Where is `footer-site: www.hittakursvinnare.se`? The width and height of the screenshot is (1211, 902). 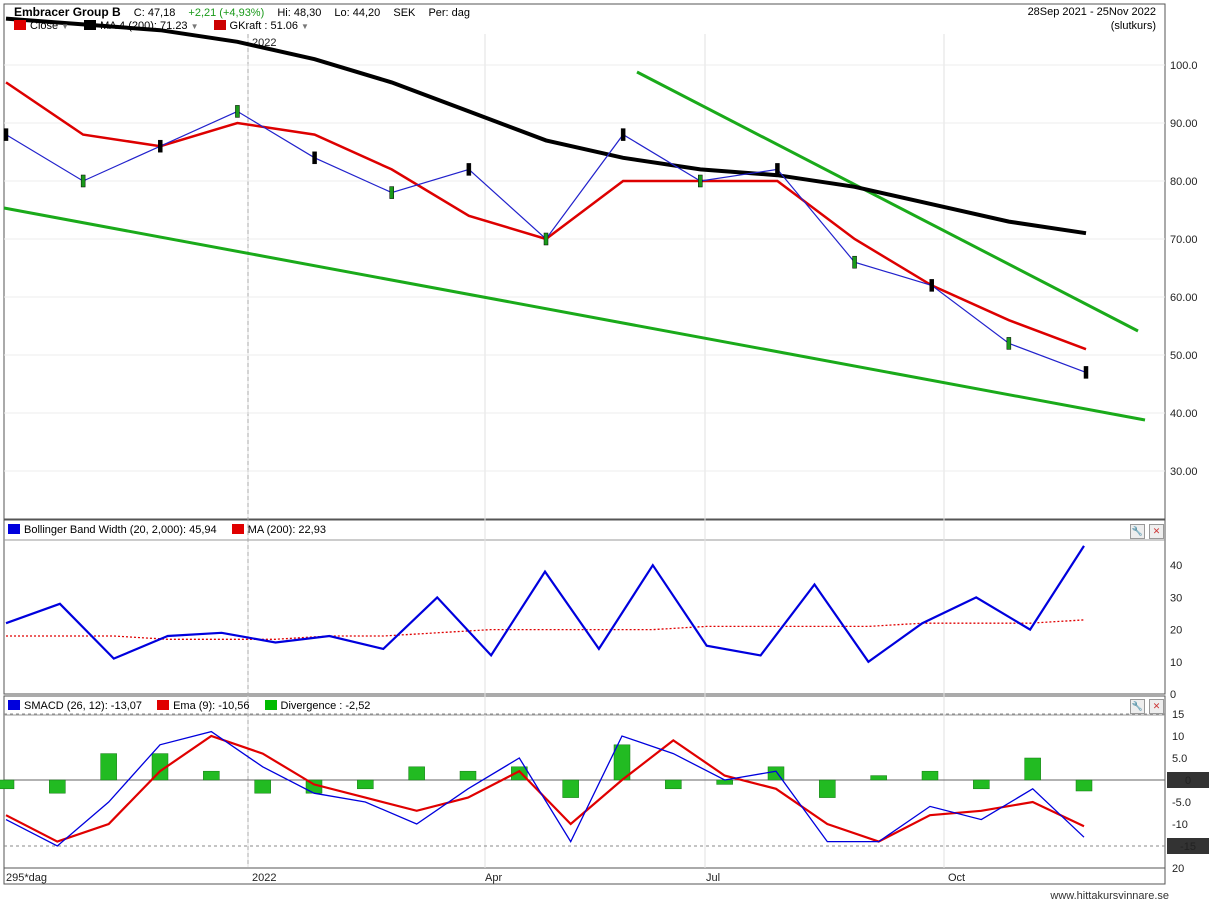
footer-site: www.hittakursvinnare.se is located at coordinates (1109, 896).